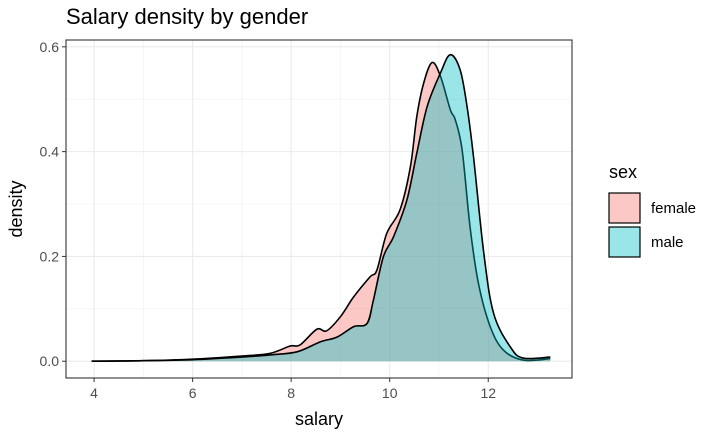 This screenshot has height=432, width=707. I want to click on x-tick-label: 12, so click(488, 393).